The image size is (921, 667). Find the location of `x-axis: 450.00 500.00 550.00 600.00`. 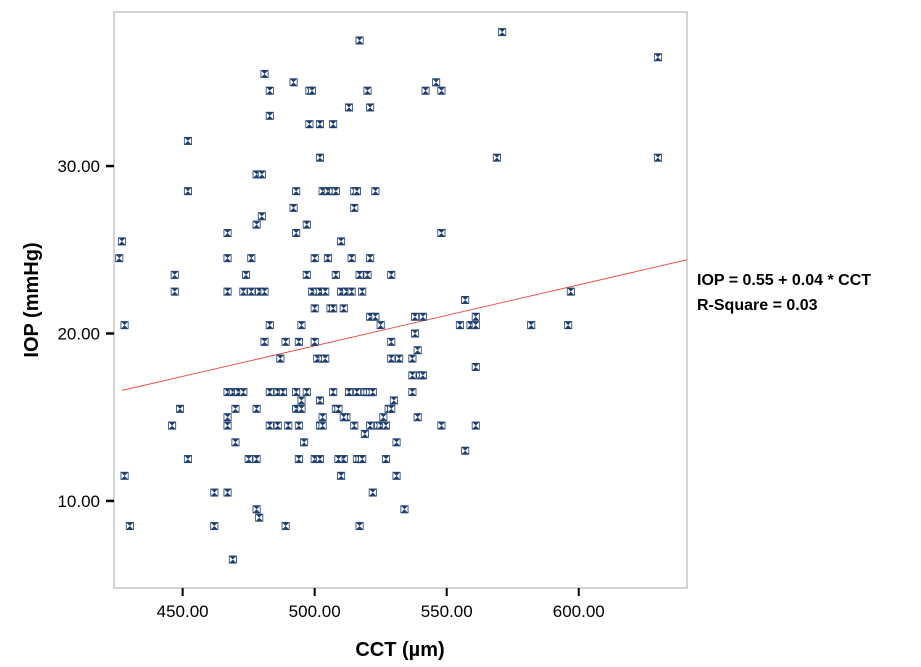

x-axis: 450.00 500.00 550.00 600.00 is located at coordinates (381, 604).